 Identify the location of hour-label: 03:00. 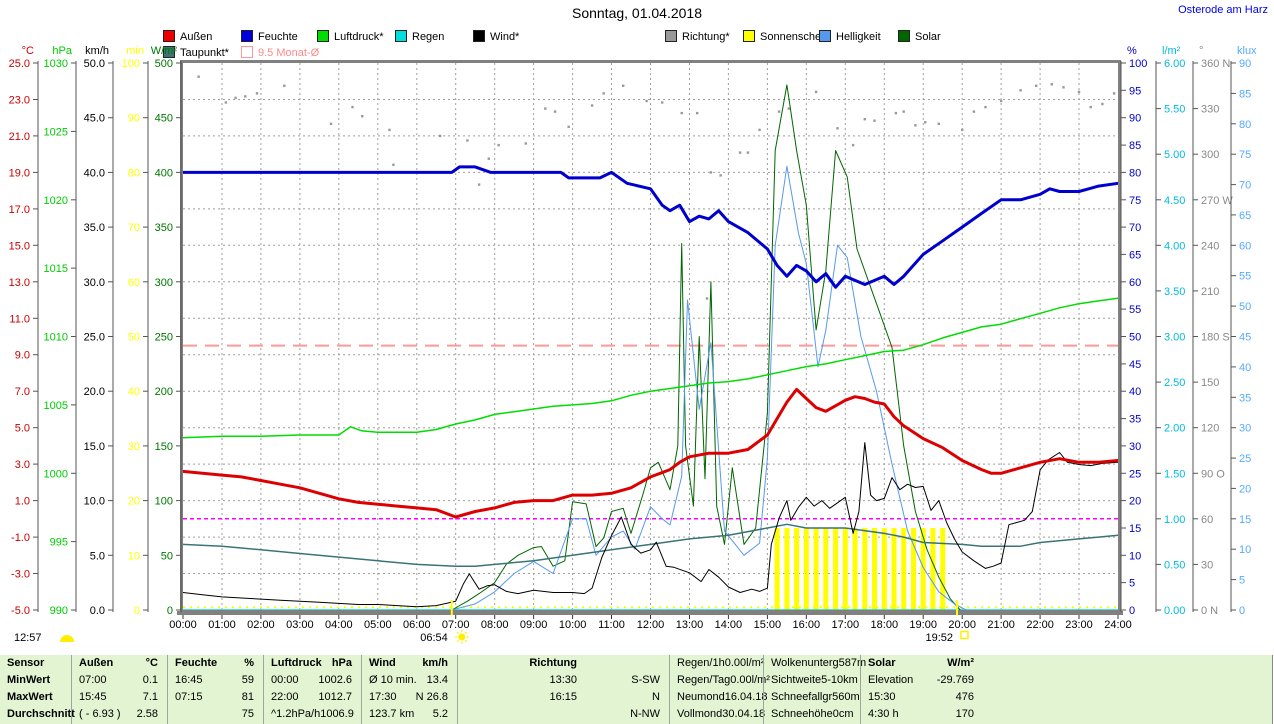
(300, 625).